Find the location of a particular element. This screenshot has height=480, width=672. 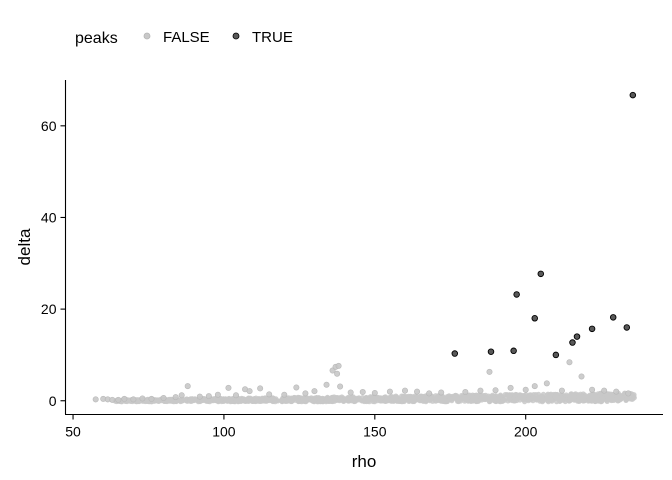

series-false-points is located at coordinates (364, 382).